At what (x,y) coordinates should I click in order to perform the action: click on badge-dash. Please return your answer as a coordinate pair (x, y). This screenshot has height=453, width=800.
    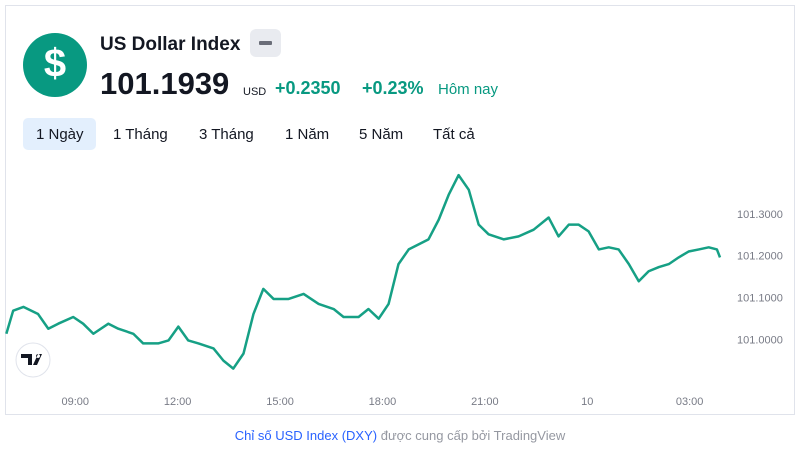
    Looking at the image, I should click on (265, 43).